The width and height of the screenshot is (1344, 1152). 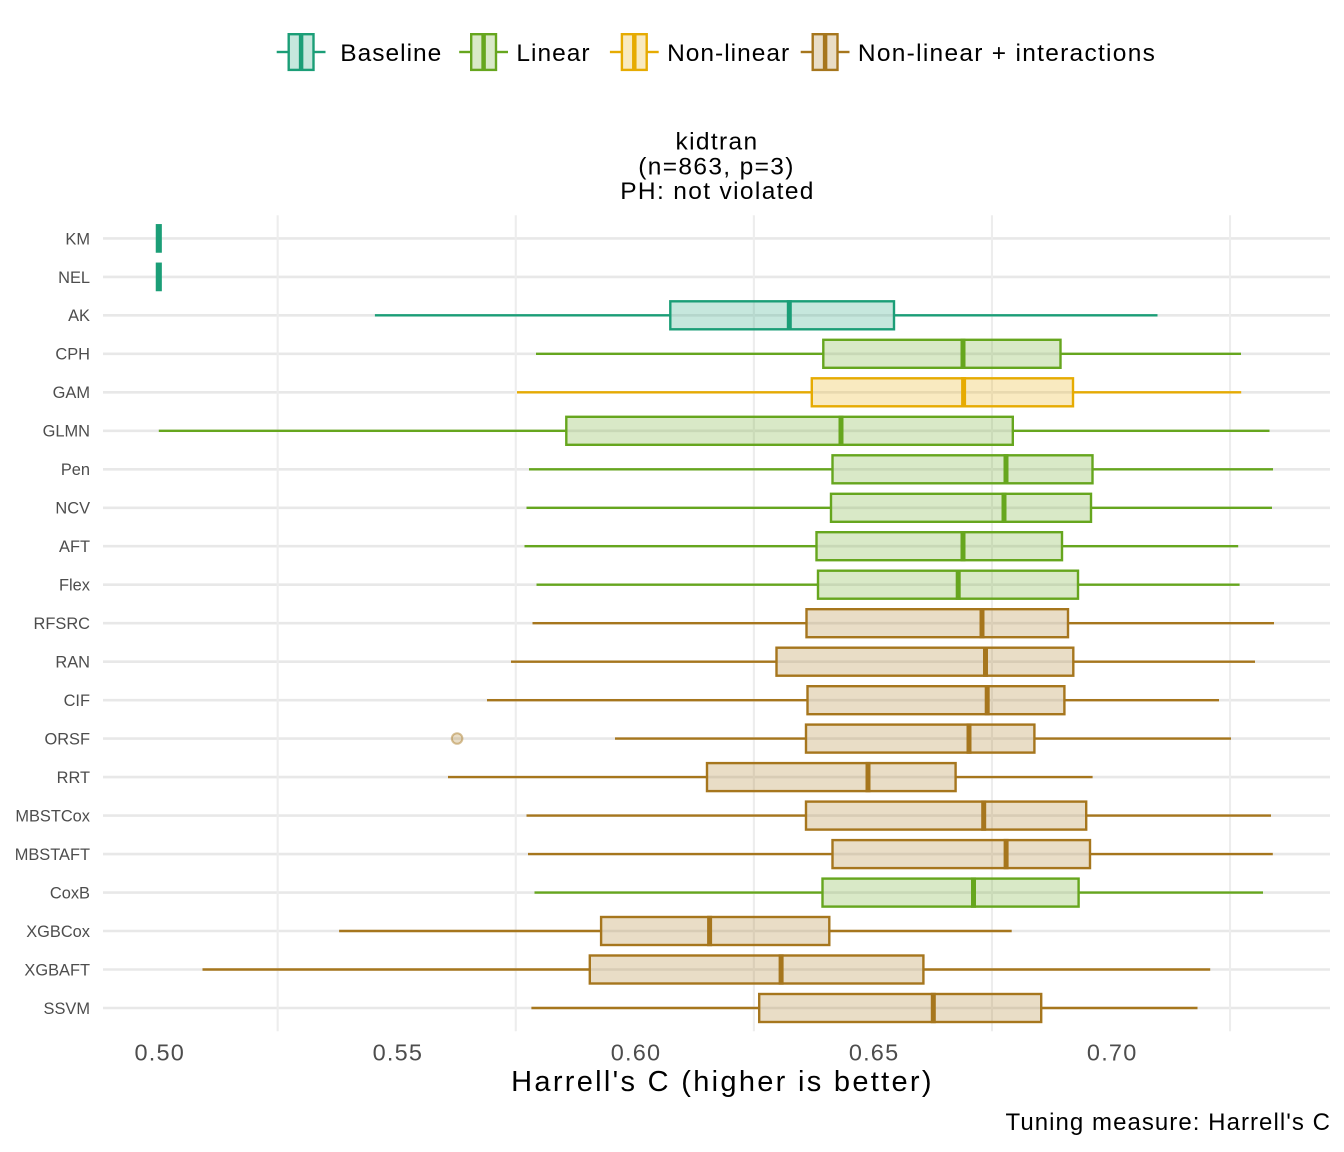 What do you see at coordinates (67, 740) in the screenshot?
I see `svg-text: ORSF` at bounding box center [67, 740].